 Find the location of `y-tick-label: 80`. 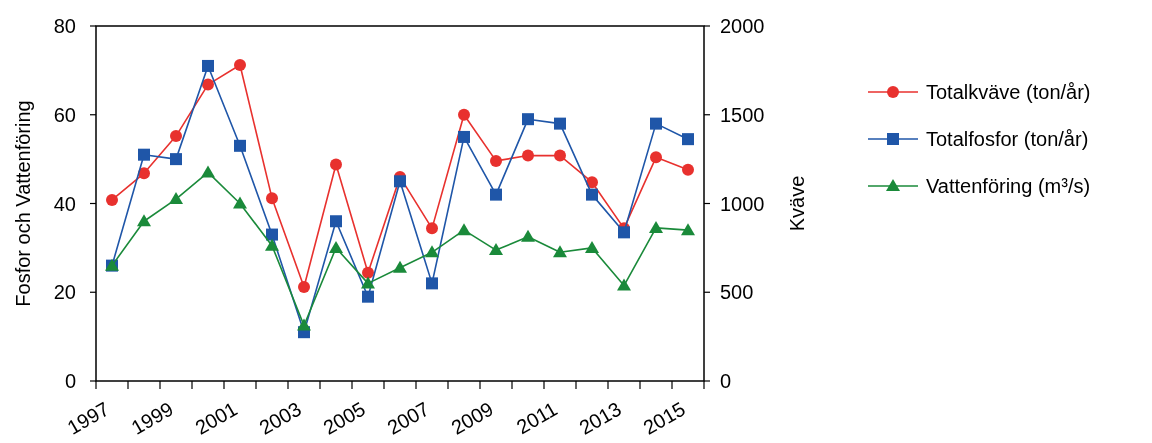

y-tick-label: 80 is located at coordinates (64, 26).